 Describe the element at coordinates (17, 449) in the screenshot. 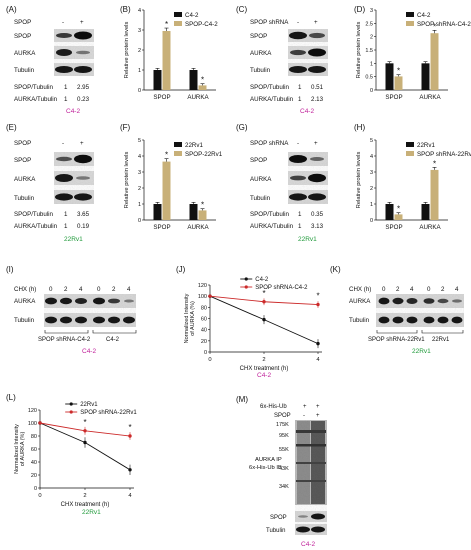

I see `y-axis-label: Normalized Intensity` at that location.